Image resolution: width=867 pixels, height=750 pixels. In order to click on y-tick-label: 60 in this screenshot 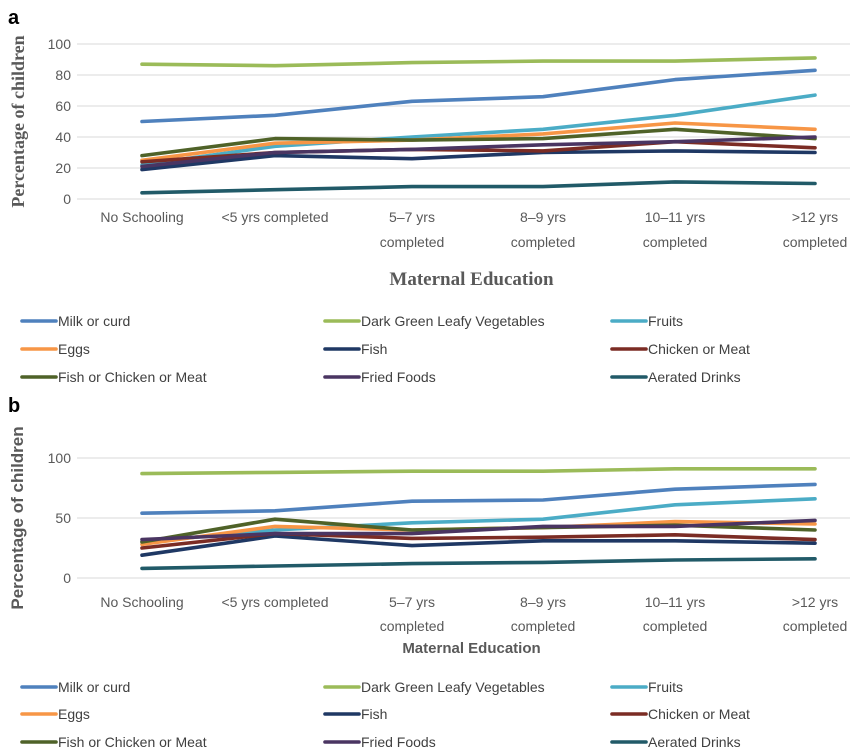, I will do `click(63, 106)`.